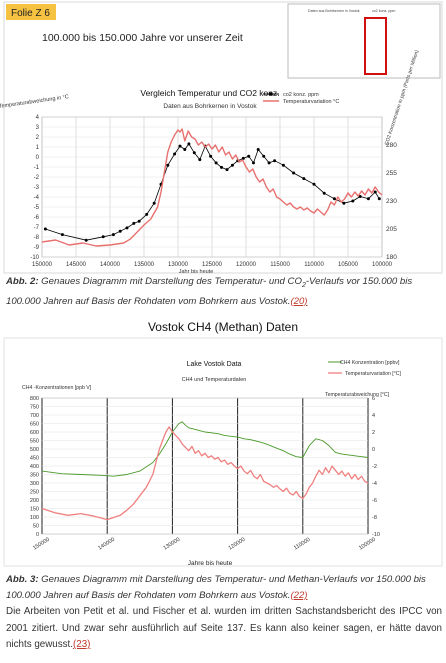 The height and width of the screenshot is (663, 446). What do you see at coordinates (34, 258) in the screenshot?
I see `y-tick-label: -10` at bounding box center [34, 258].